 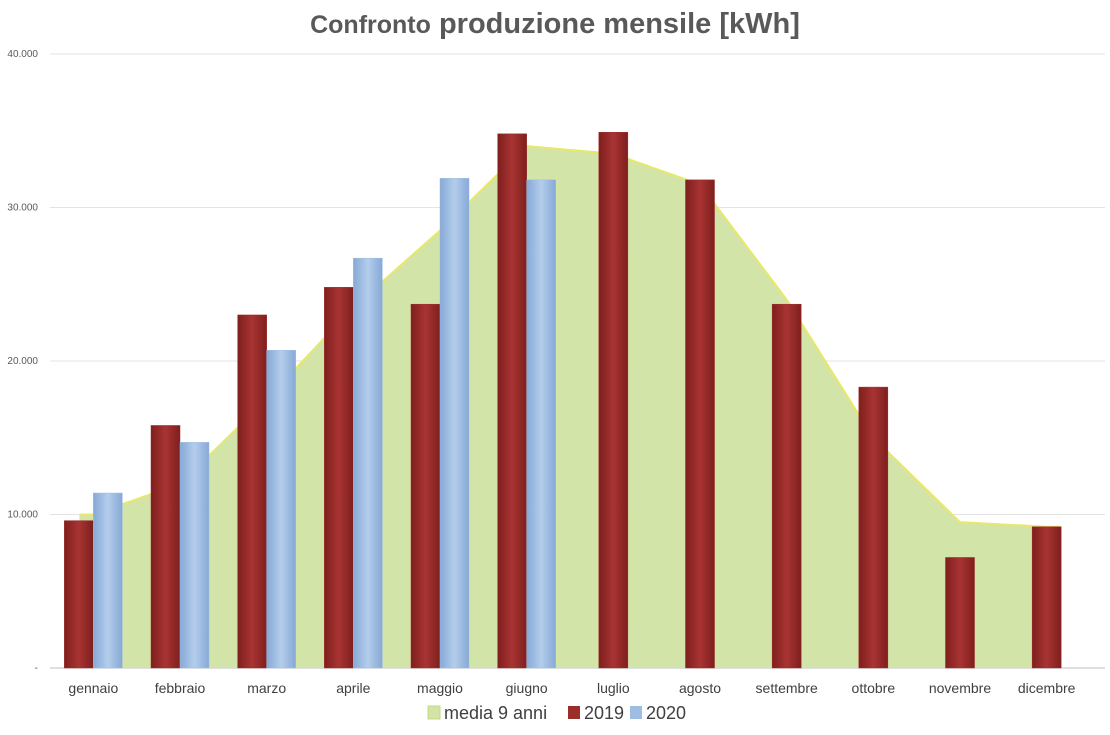 What do you see at coordinates (22, 515) in the screenshot?
I see `y-tick-label: 10.000` at bounding box center [22, 515].